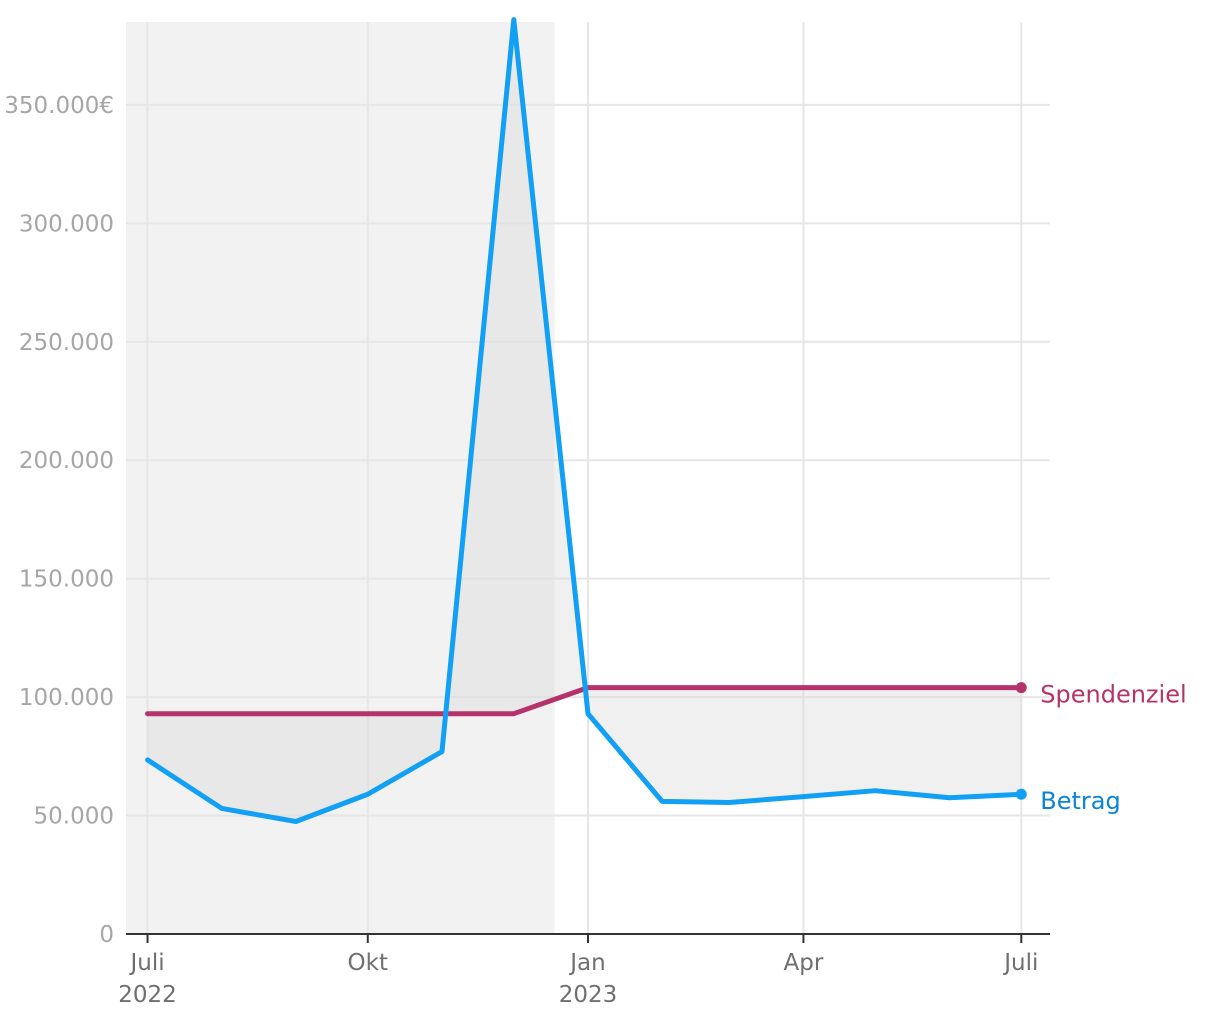  I want to click on x-tick-label: Okt, so click(368, 963).